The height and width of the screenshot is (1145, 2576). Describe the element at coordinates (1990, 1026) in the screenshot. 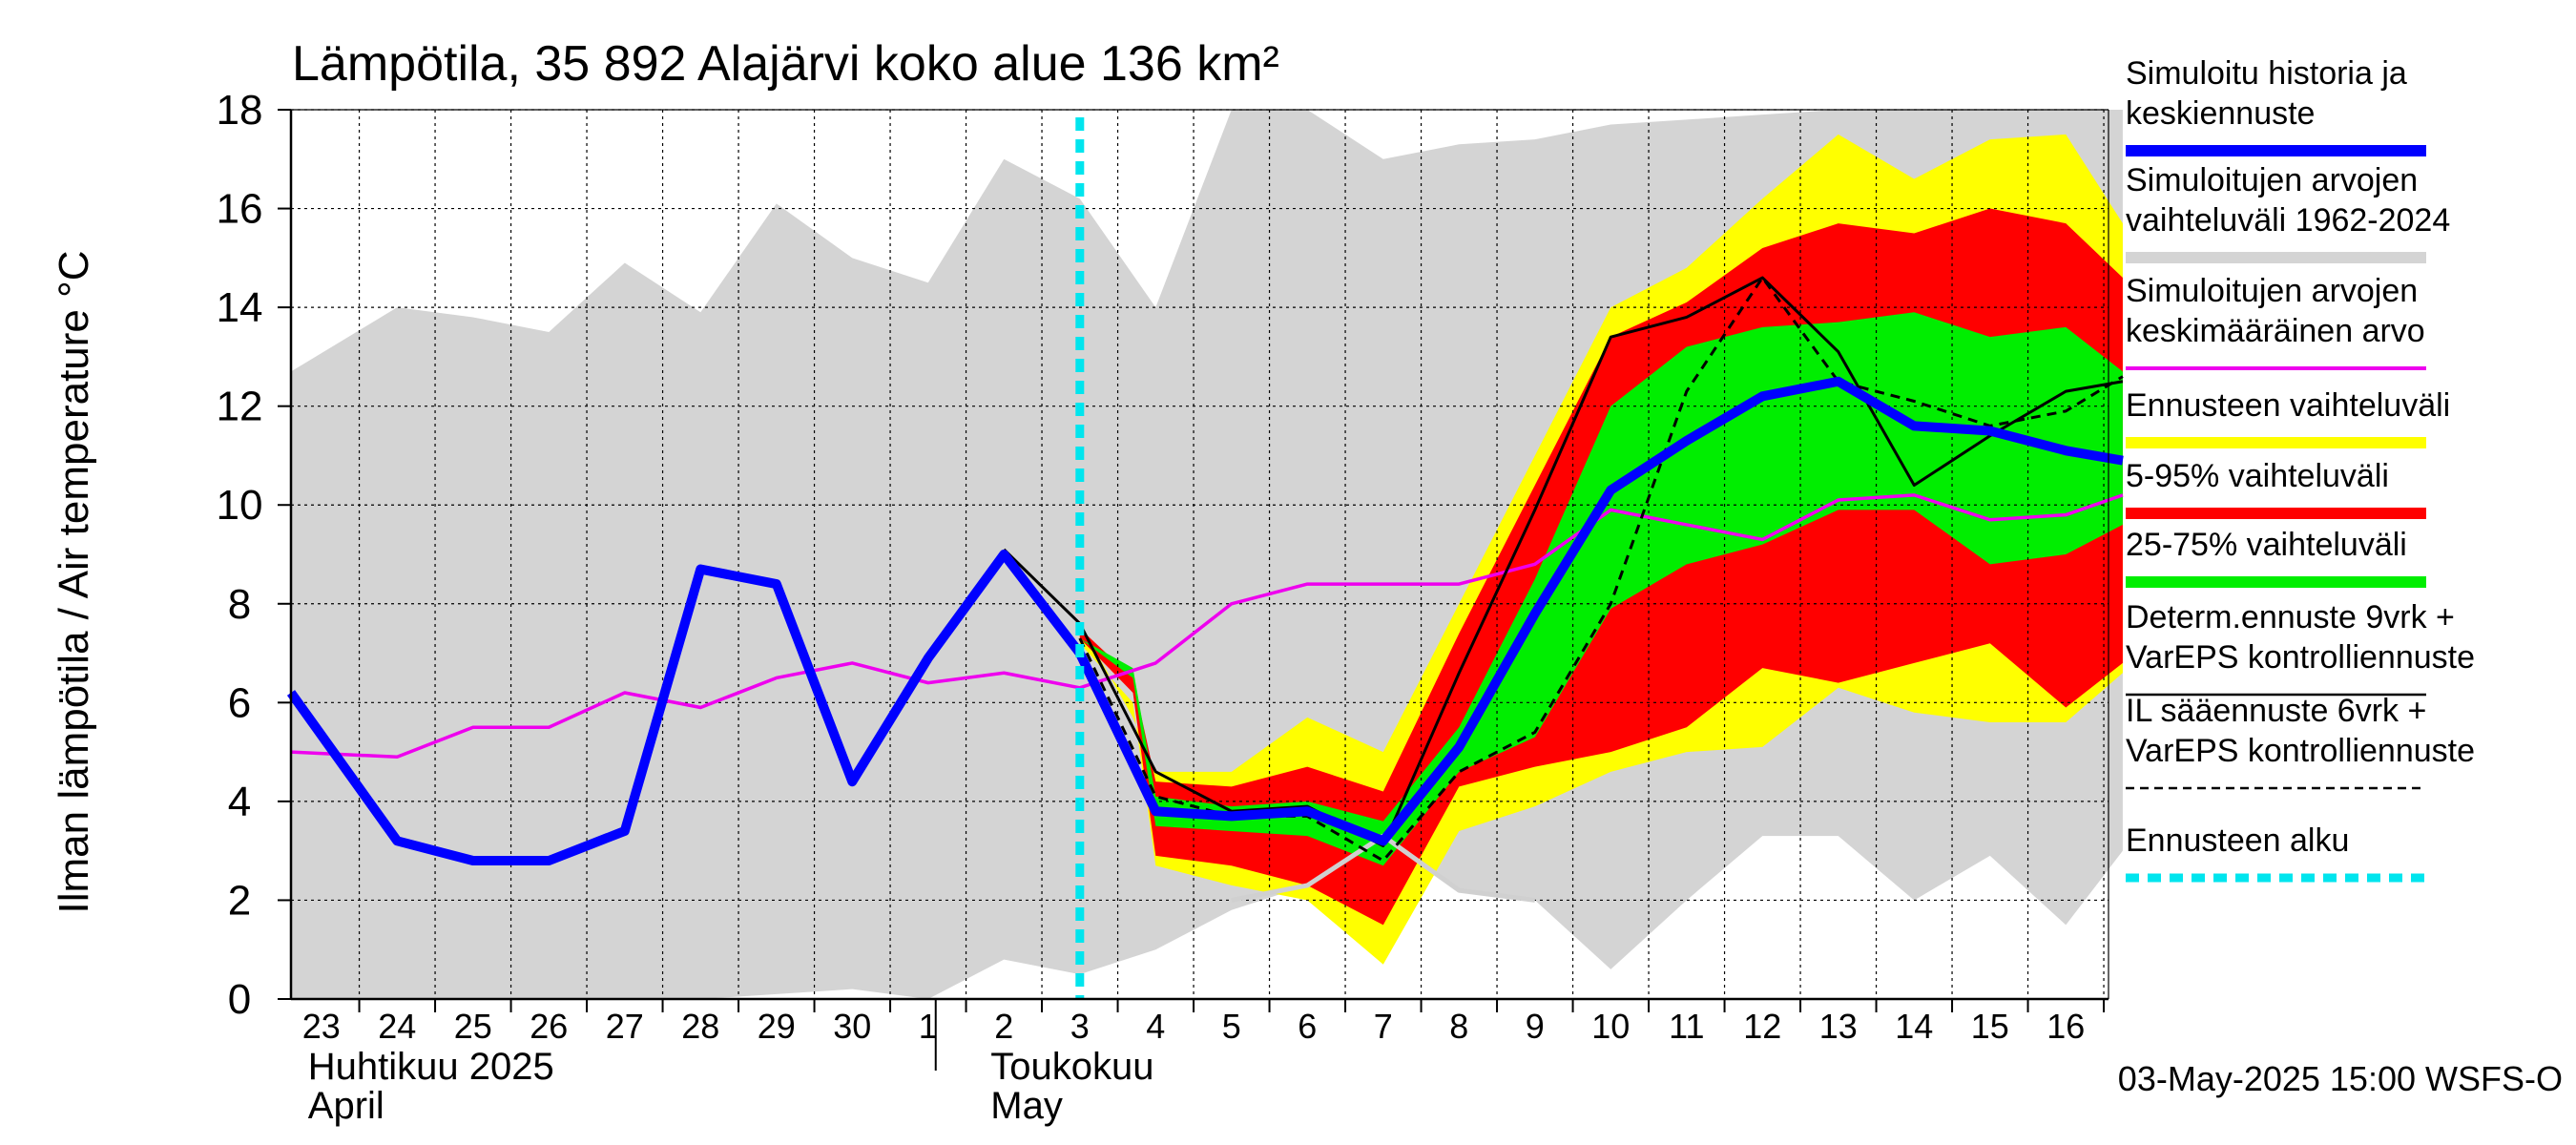

I see `x-tick-label: 15` at that location.